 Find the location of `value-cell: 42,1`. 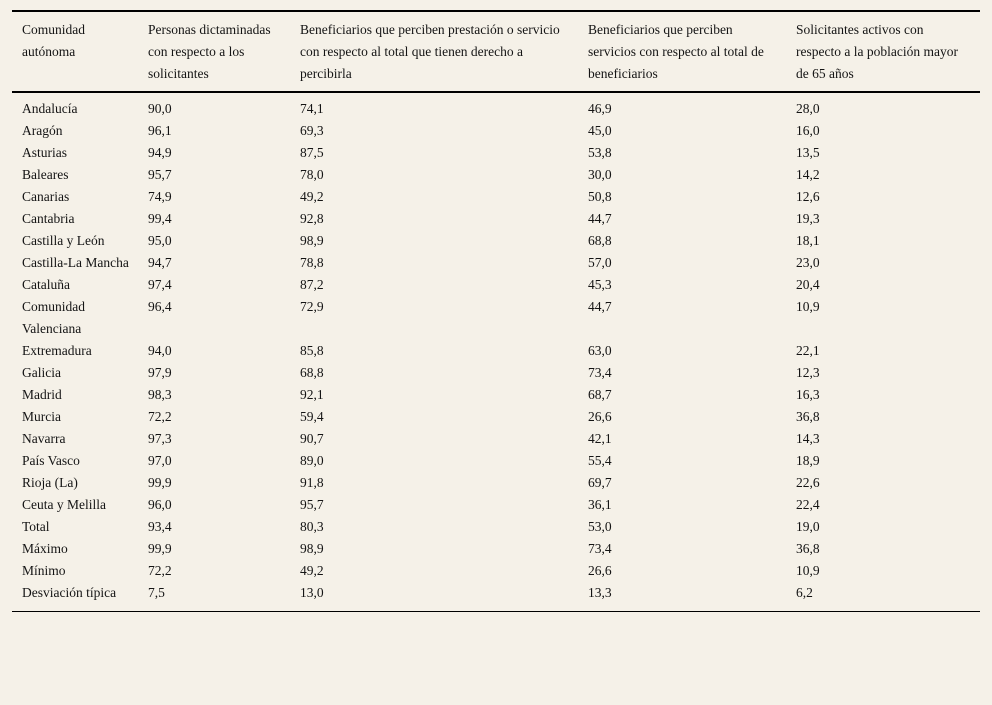

value-cell: 42,1 is located at coordinates (600, 438).